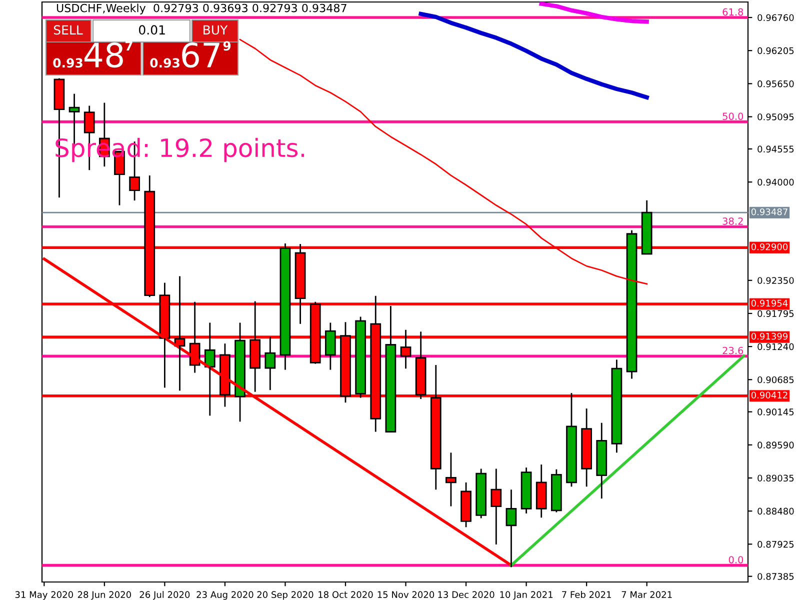  Describe the element at coordinates (776, 576) in the screenshot. I see `y-tick-label: 0.87385` at that location.